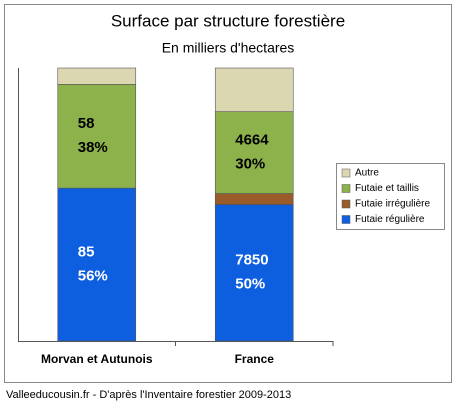  Describe the element at coordinates (392, 204) in the screenshot. I see `legend-label: Futaie irrégulière` at that location.